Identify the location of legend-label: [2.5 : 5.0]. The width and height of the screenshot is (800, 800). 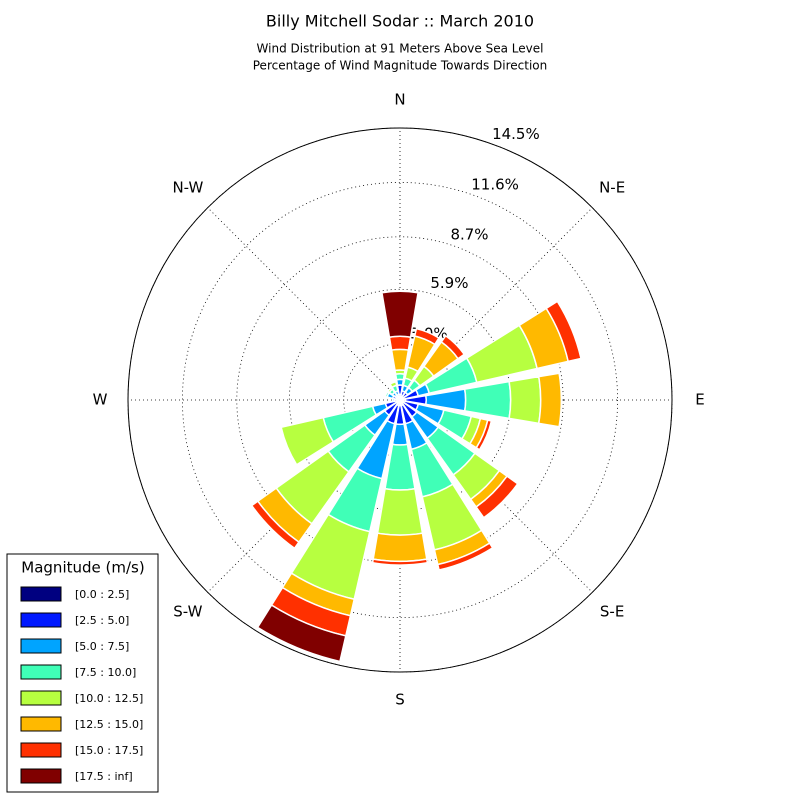
(102, 620).